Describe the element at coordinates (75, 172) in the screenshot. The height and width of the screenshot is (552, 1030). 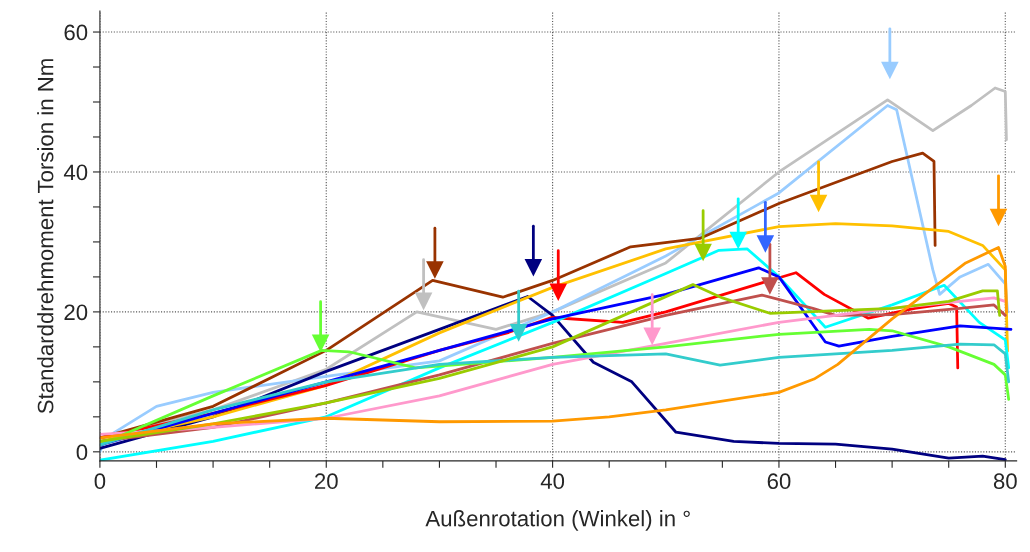
I see `y-tick-label: 40` at that location.